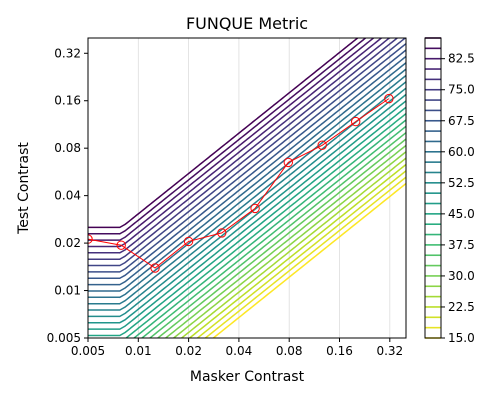 The width and height of the screenshot is (500, 400). Describe the element at coordinates (461, 152) in the screenshot. I see `colorbar-tick-label-6: 60.0` at that location.